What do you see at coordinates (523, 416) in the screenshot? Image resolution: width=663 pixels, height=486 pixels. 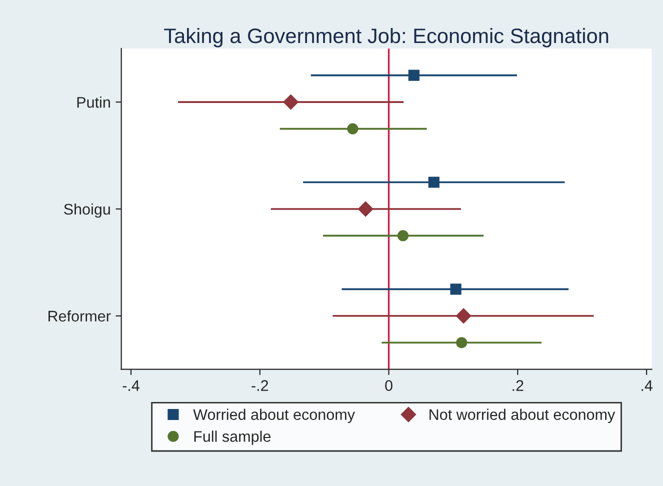 I see `legend-label: Not worried about economy` at bounding box center [523, 416].